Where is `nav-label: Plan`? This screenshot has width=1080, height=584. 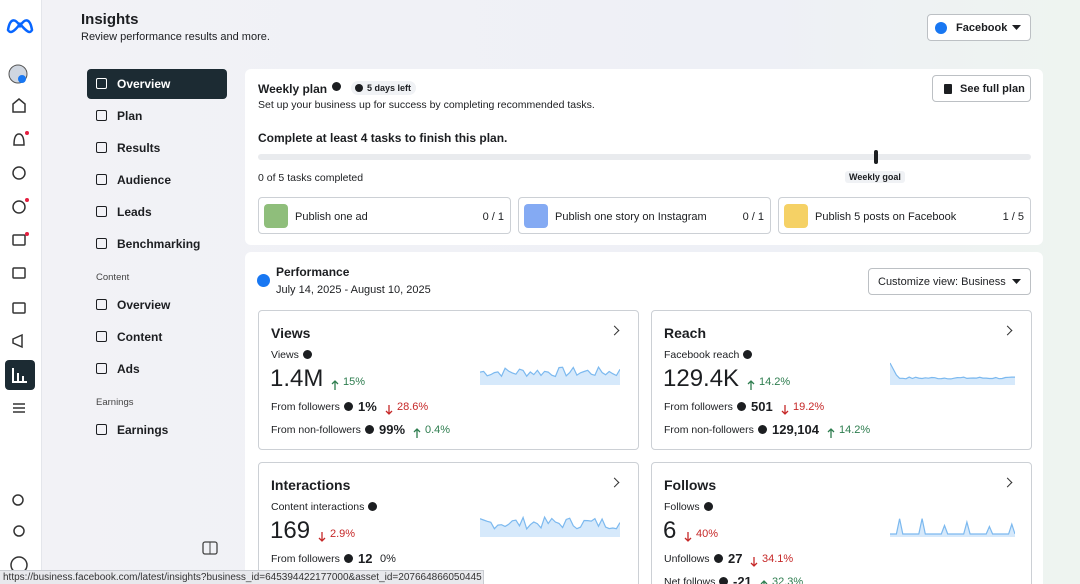 nav-label: Plan is located at coordinates (130, 116).